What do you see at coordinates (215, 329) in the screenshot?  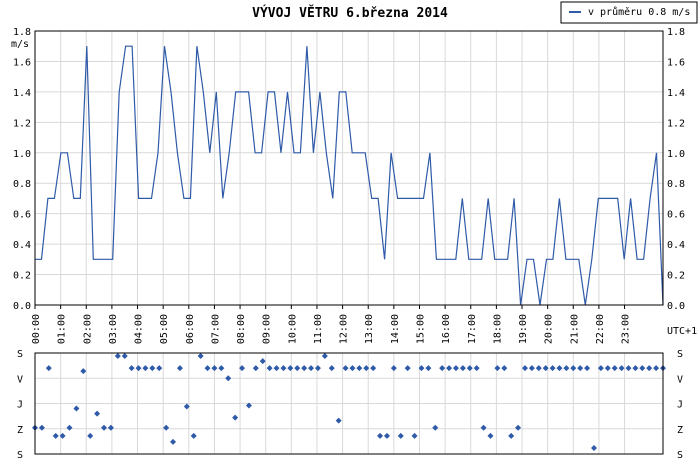 I see `x-tick-label: 07:00` at bounding box center [215, 329].